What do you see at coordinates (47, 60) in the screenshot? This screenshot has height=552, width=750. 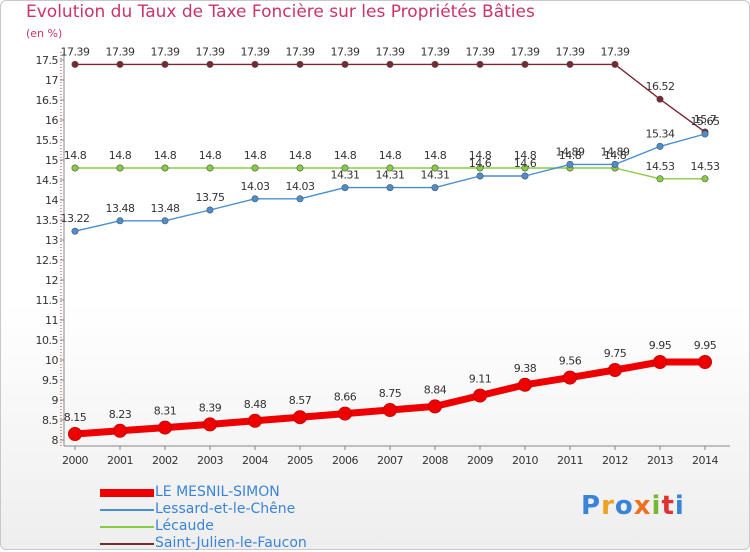 I see `y-tick-label: 17.5` at bounding box center [47, 60].